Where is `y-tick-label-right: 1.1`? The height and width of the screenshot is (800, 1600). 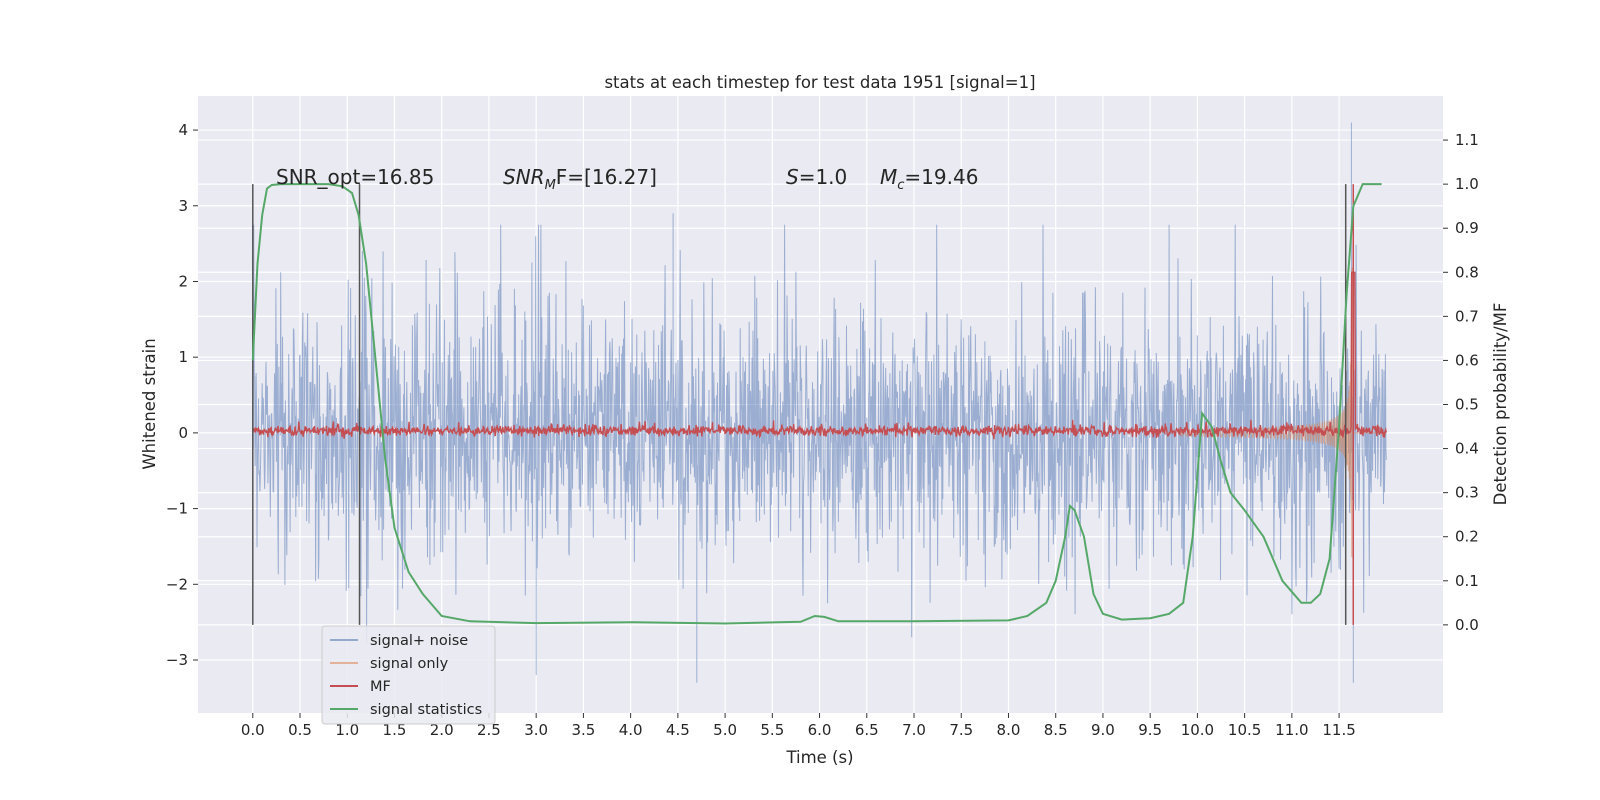 y-tick-label-right: 1.1 is located at coordinates (1467, 140).